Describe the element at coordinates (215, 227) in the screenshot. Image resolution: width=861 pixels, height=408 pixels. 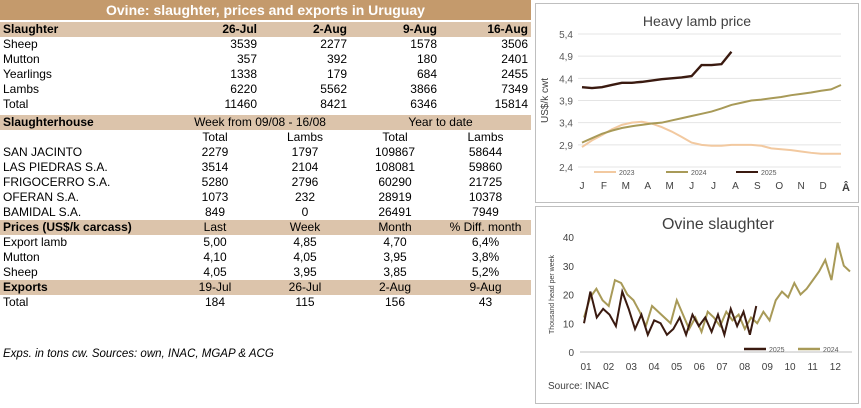
I see `col-header: Last` at that location.